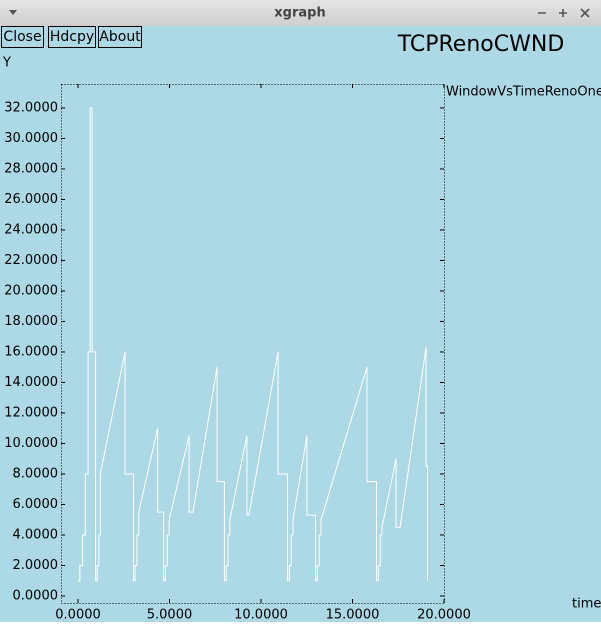 This screenshot has height=626, width=601. What do you see at coordinates (353, 615) in the screenshot?
I see `x-tick-label: 15.0000` at bounding box center [353, 615].